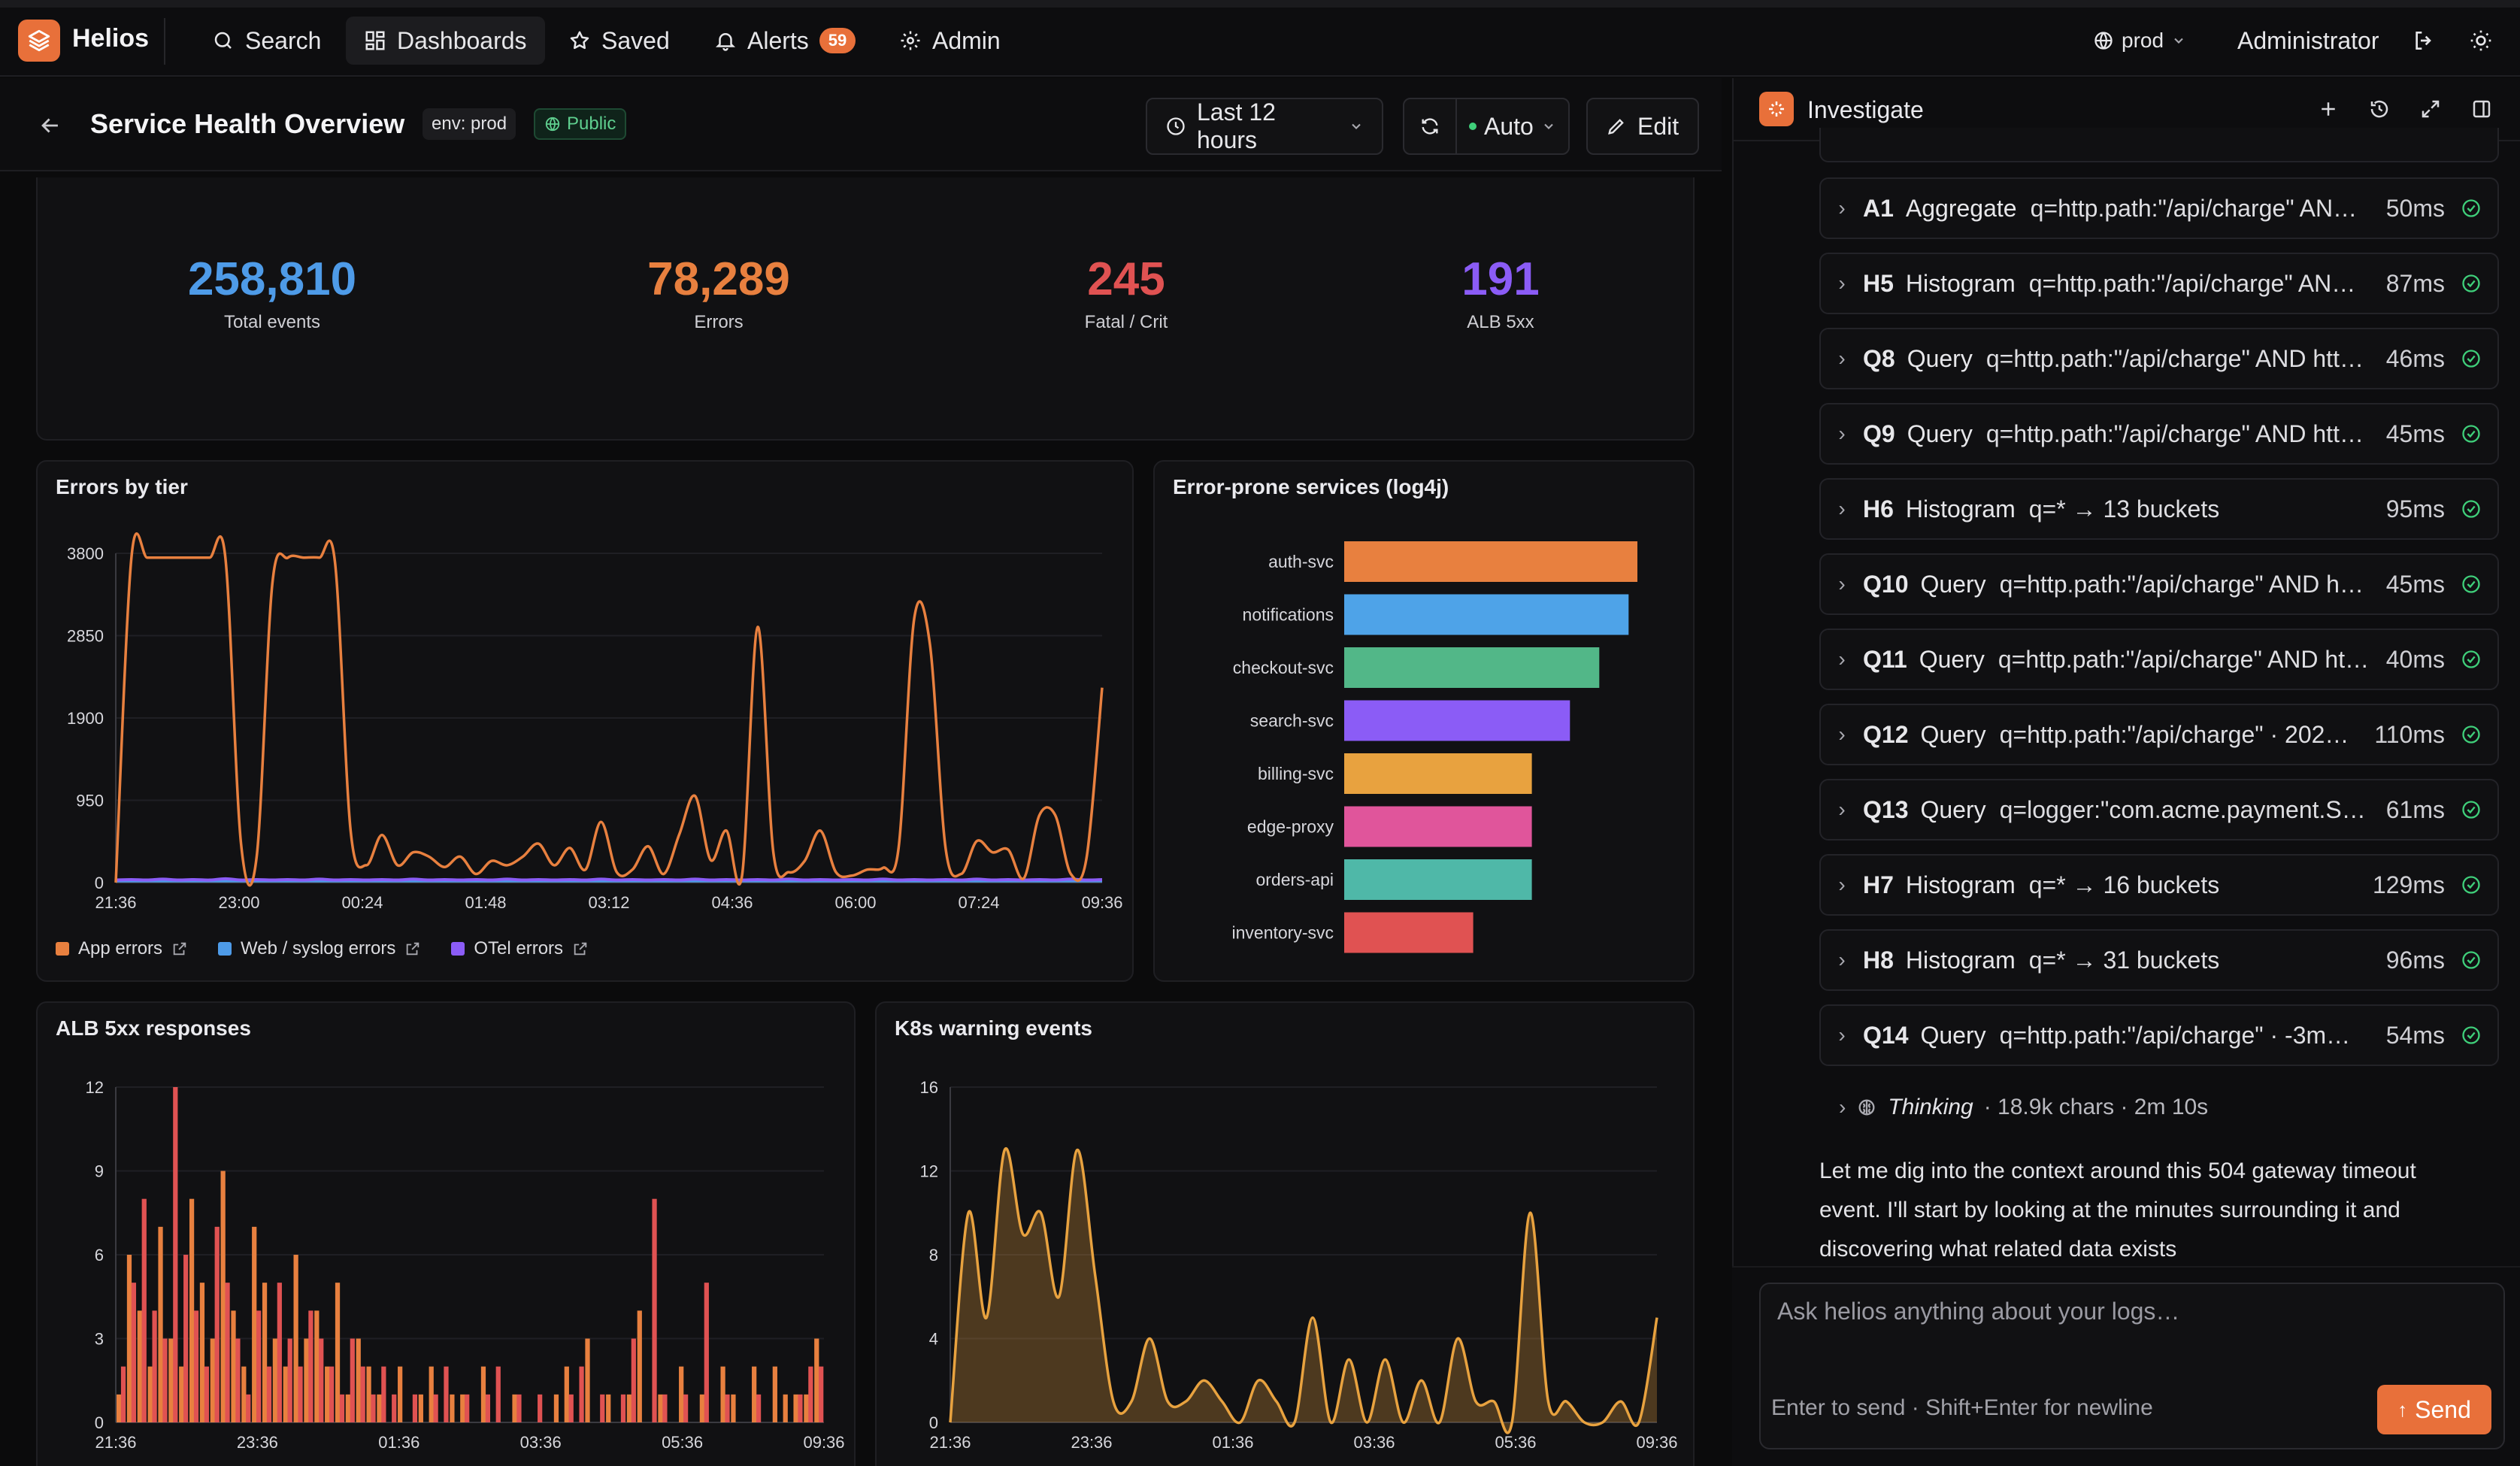  I want to click on step-id: H7, so click(1878, 884).